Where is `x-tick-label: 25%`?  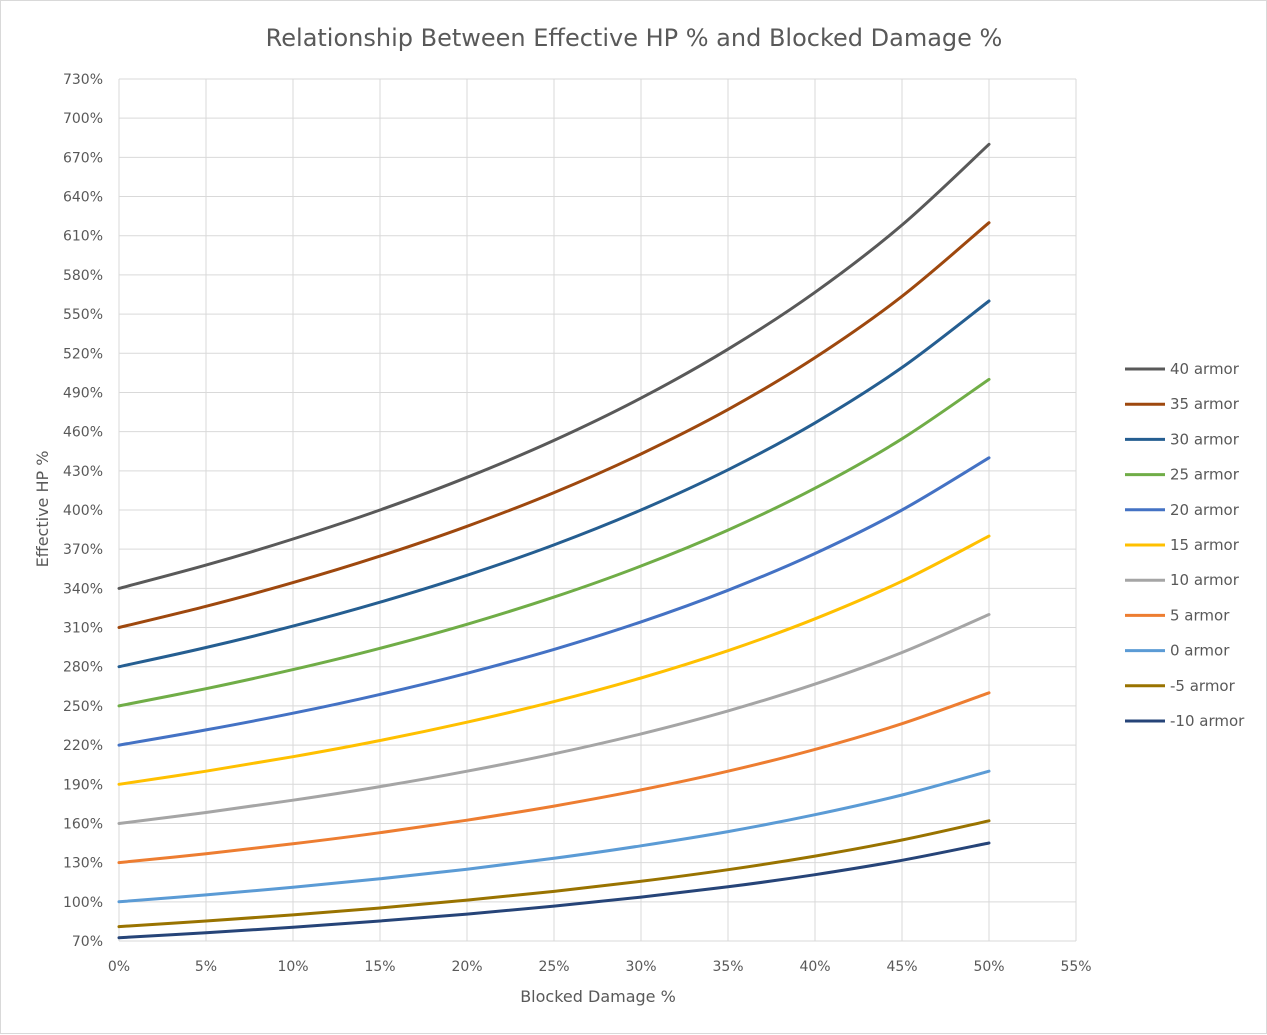 x-tick-label: 25% is located at coordinates (553, 967).